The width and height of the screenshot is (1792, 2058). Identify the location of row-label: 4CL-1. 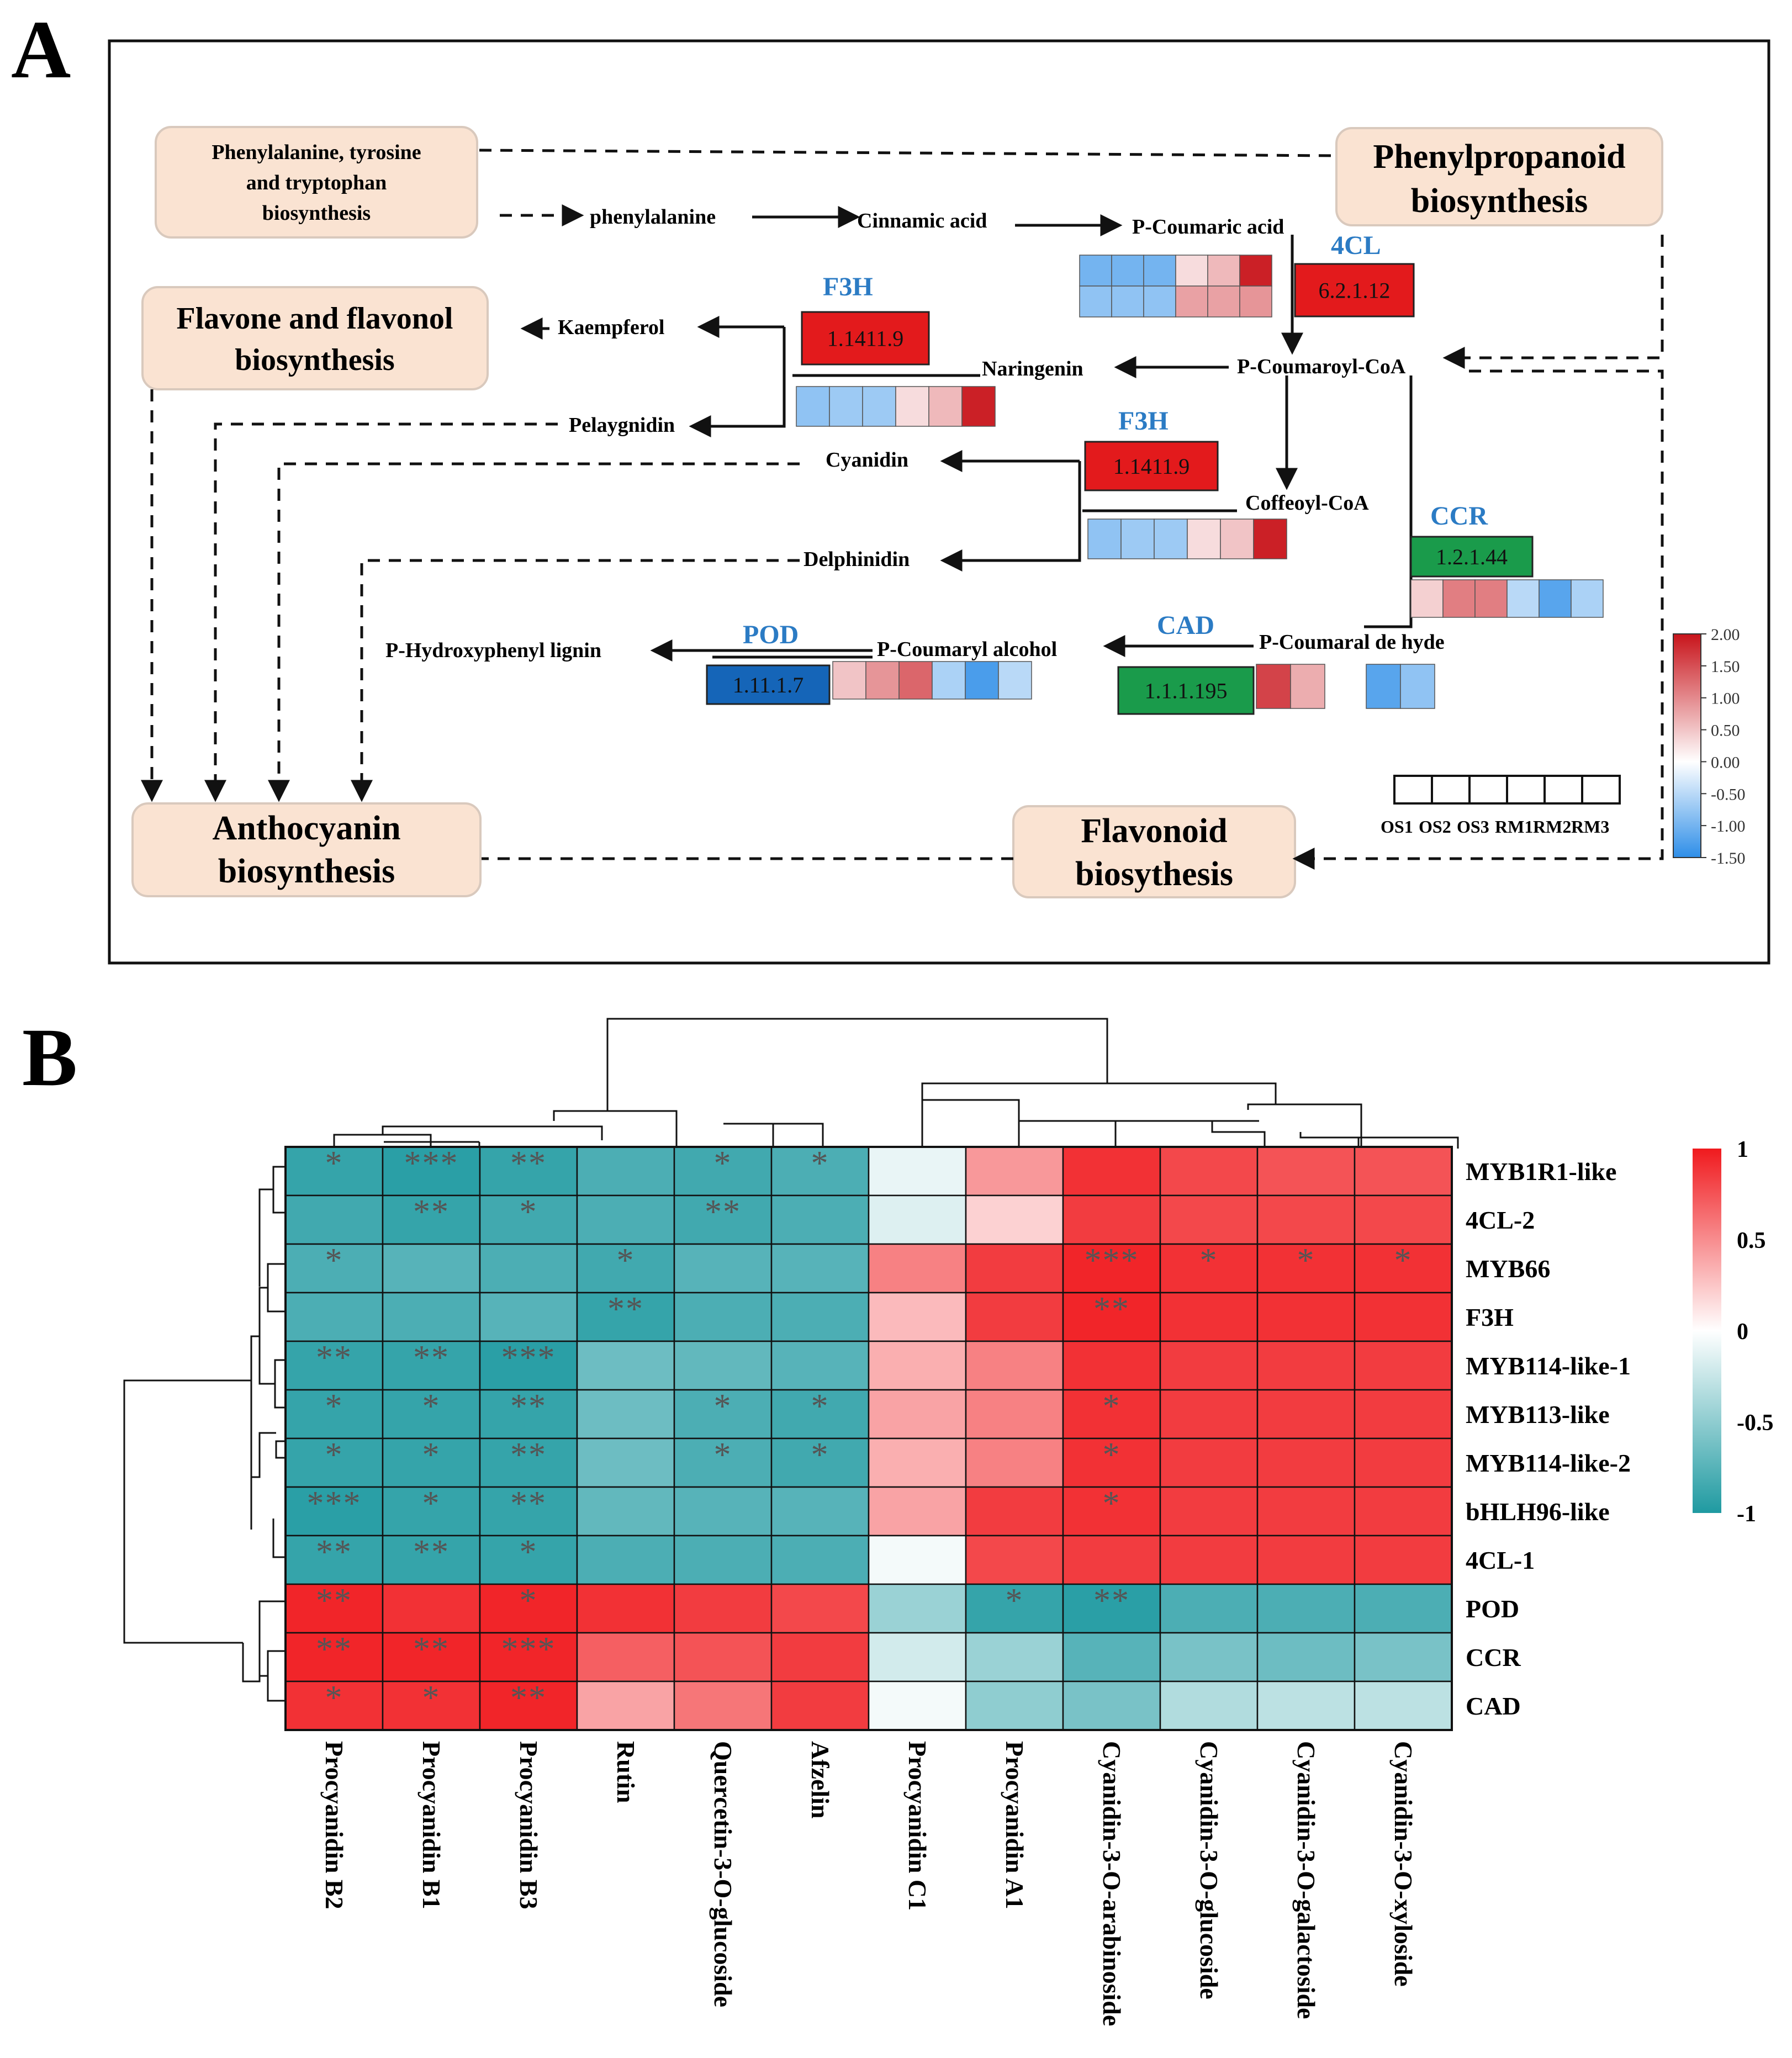
(1500, 1560).